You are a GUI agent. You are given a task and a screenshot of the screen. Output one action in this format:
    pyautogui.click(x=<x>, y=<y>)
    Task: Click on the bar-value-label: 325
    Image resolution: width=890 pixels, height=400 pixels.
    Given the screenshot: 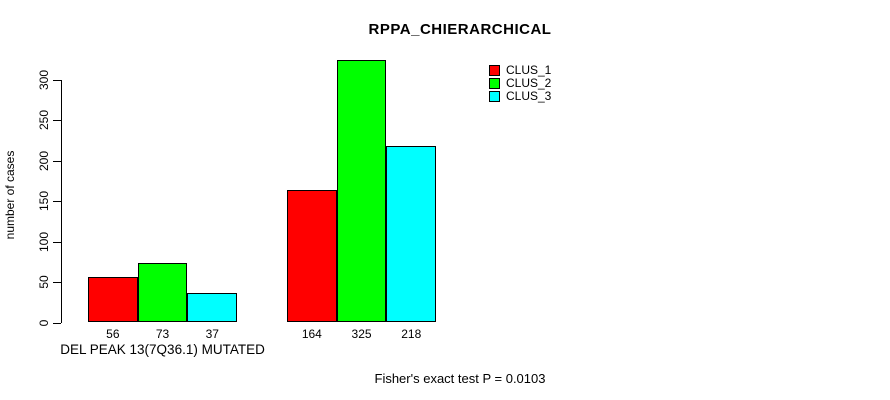 What is the action you would take?
    pyautogui.click(x=361, y=333)
    